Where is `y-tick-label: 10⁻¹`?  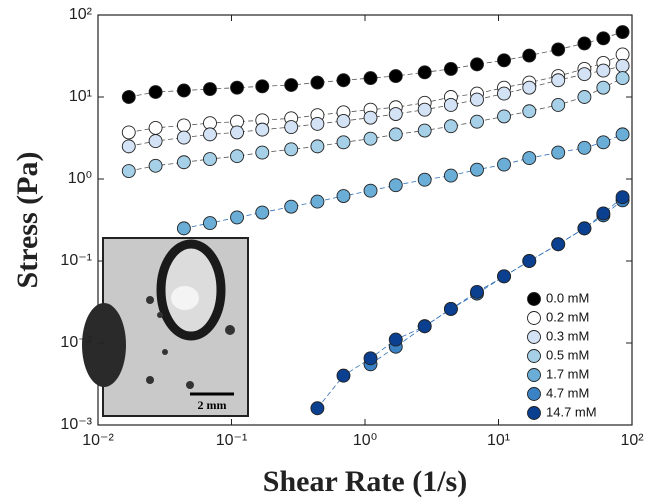
y-tick-label: 10⁻¹ is located at coordinates (76, 260).